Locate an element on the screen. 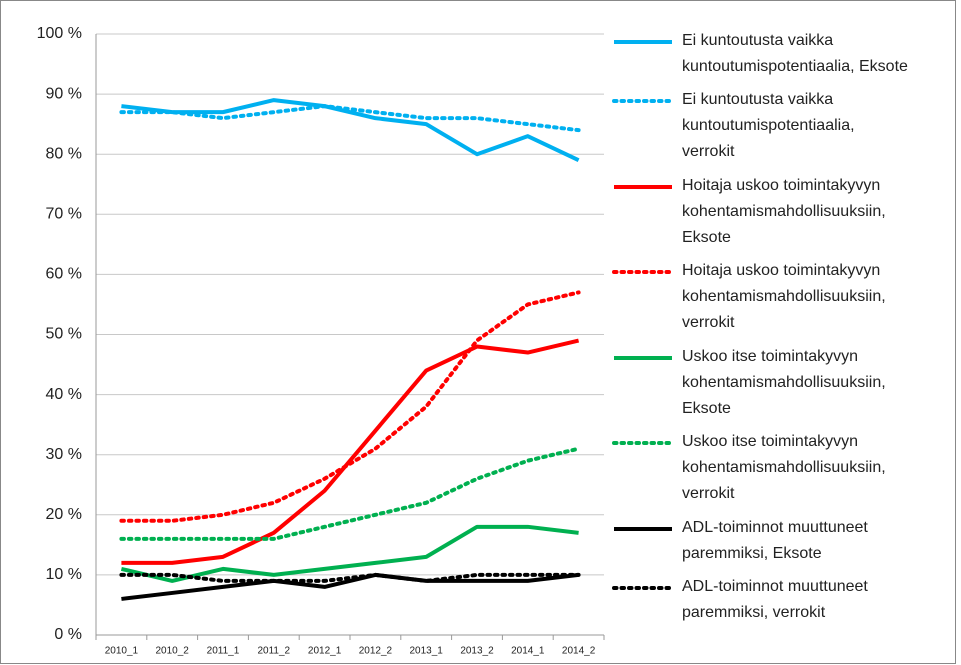 Image resolution: width=961 pixels, height=665 pixels. y-tick-label: 100 % is located at coordinates (59, 33).